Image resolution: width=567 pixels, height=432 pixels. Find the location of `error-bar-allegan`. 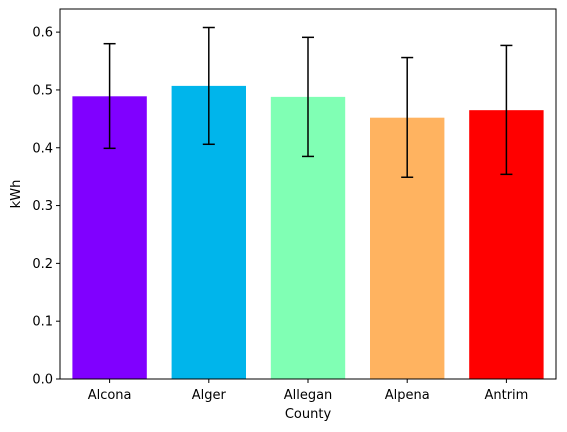

error-bar-allegan is located at coordinates (308, 97).